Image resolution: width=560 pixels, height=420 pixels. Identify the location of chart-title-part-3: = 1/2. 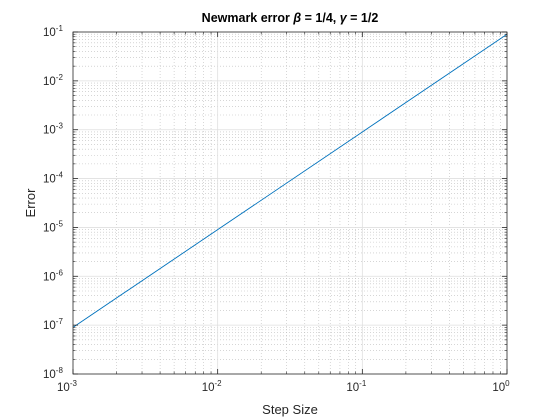
(363, 18).